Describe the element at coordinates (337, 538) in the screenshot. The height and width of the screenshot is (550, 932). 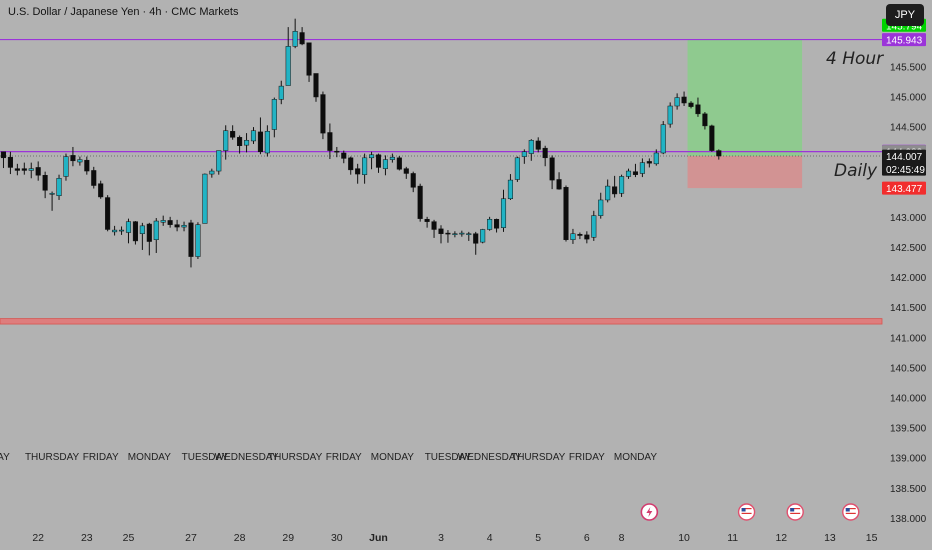
I see `date-label: 30` at that location.